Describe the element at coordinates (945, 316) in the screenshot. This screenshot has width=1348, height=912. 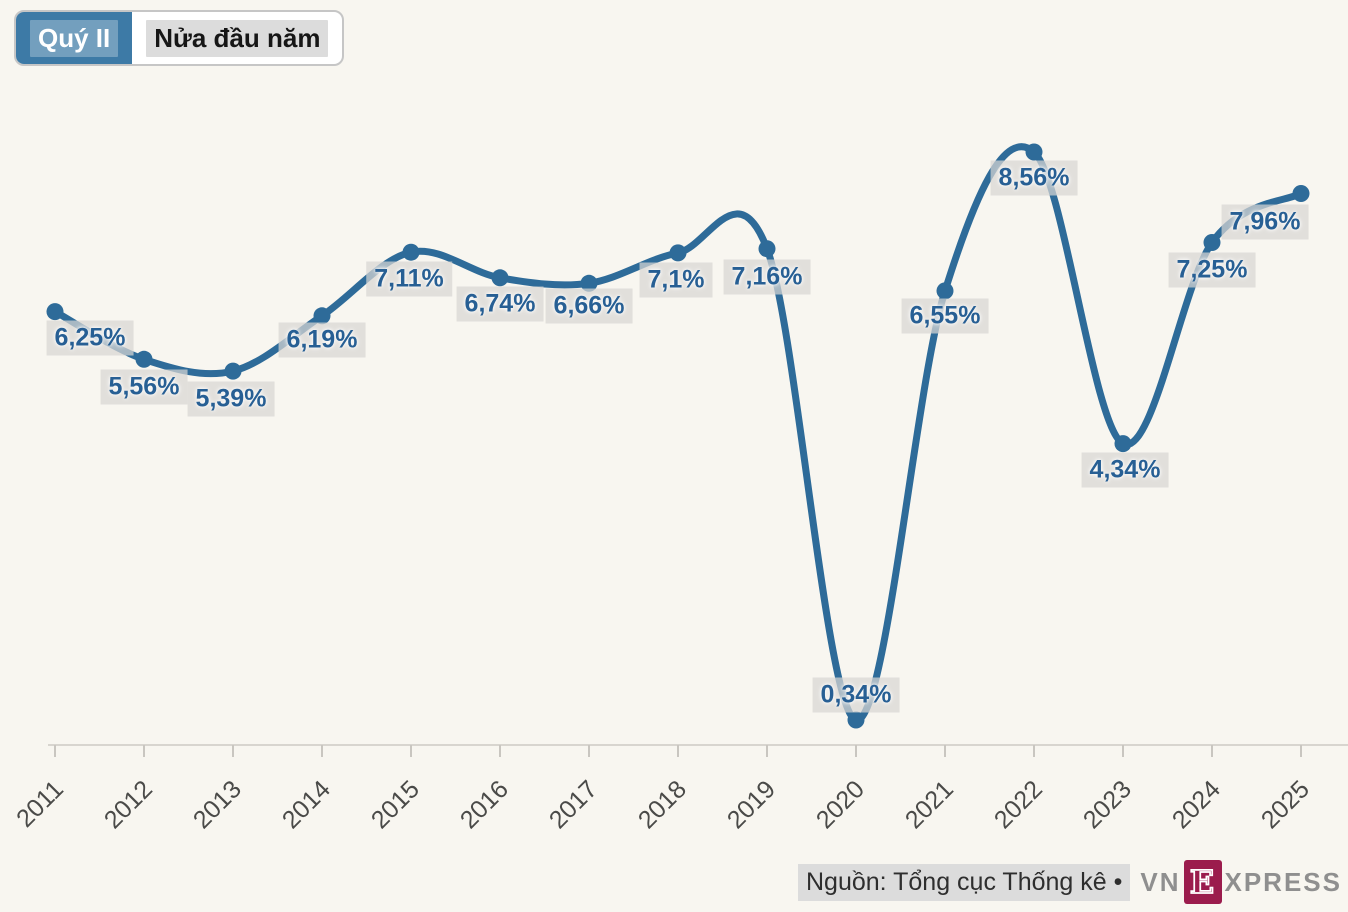
I see `data-point-label: 6,55%` at that location.